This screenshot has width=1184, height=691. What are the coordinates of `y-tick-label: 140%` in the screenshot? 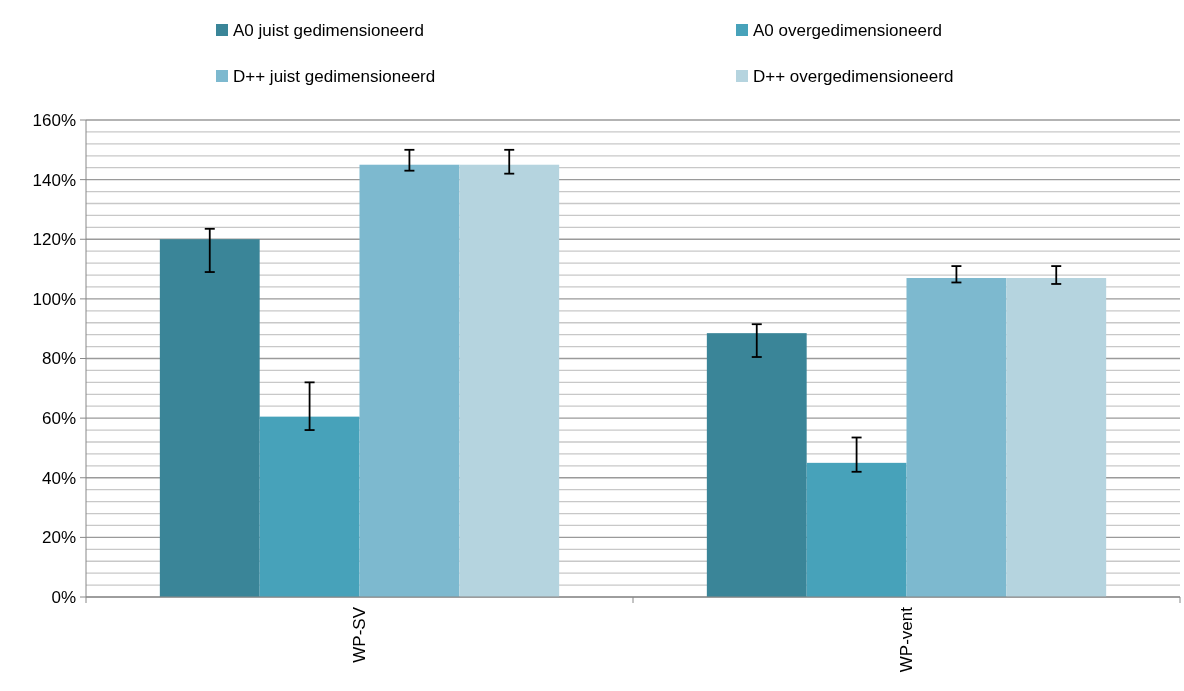 It's located at (54, 180).